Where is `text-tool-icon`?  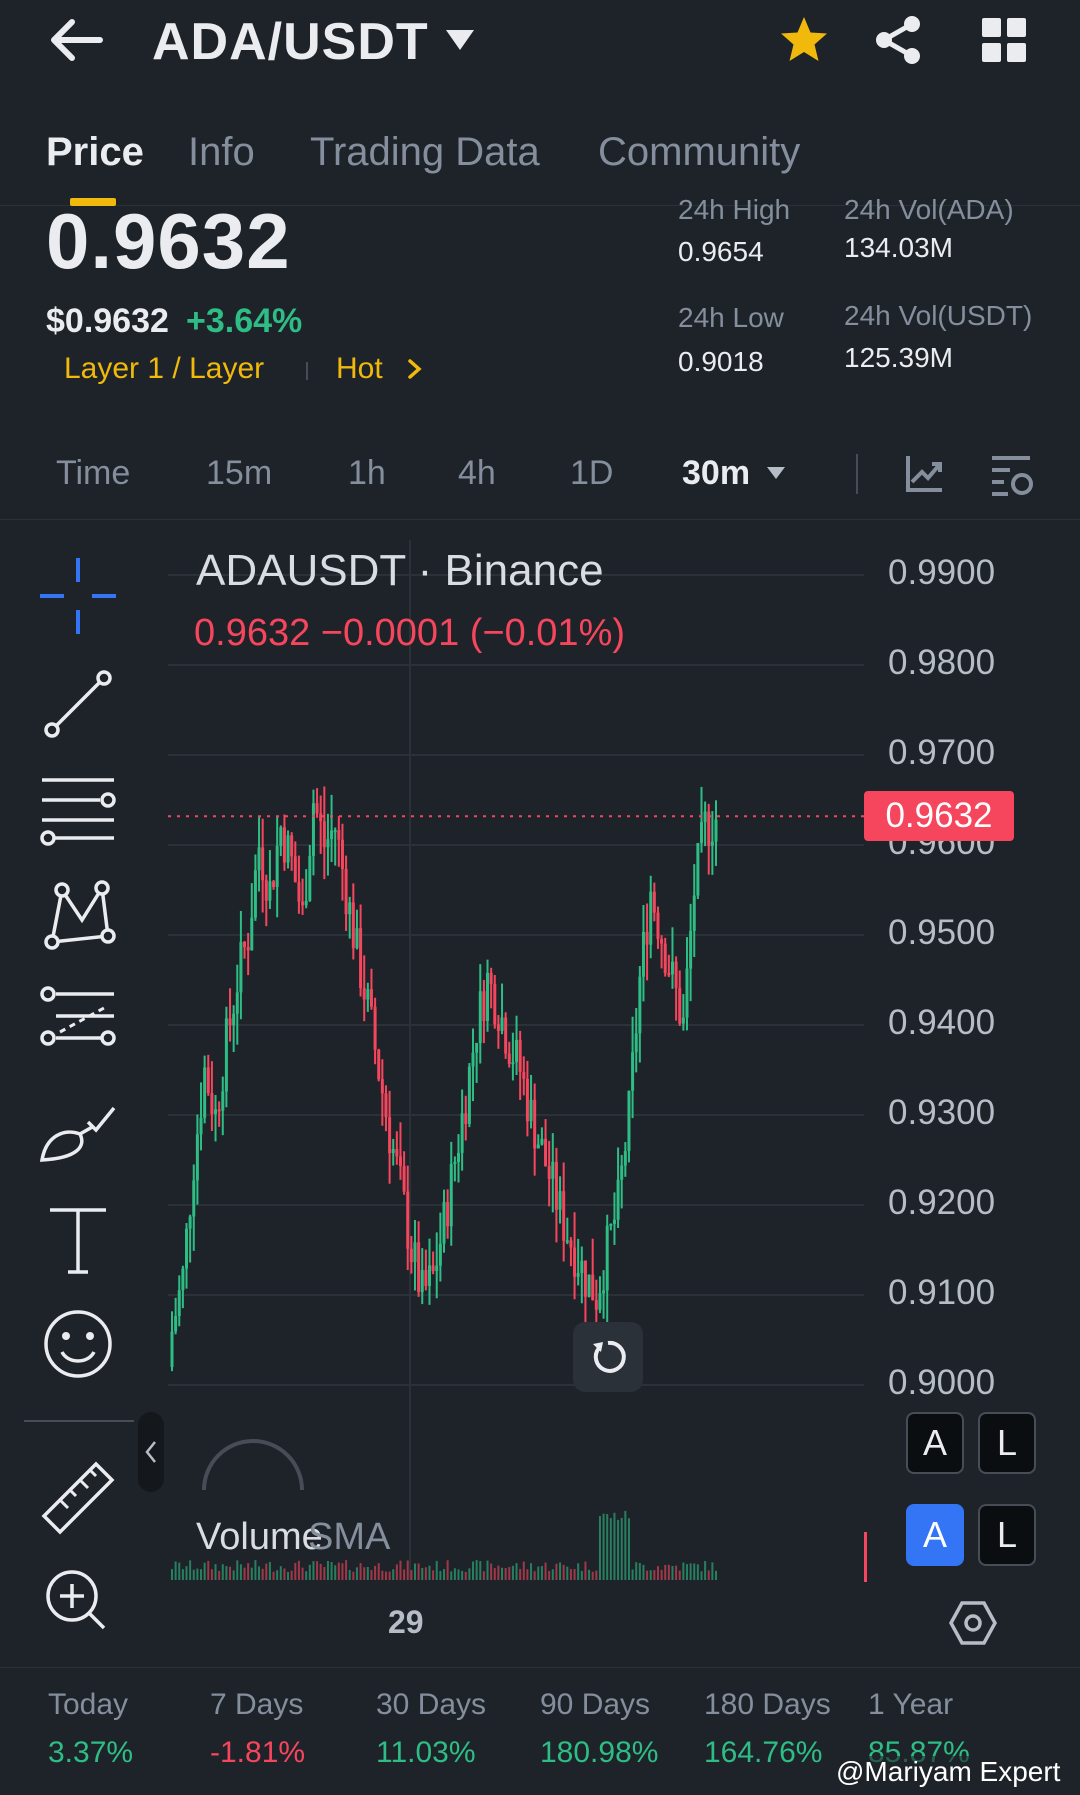
text-tool-icon is located at coordinates (78, 1240).